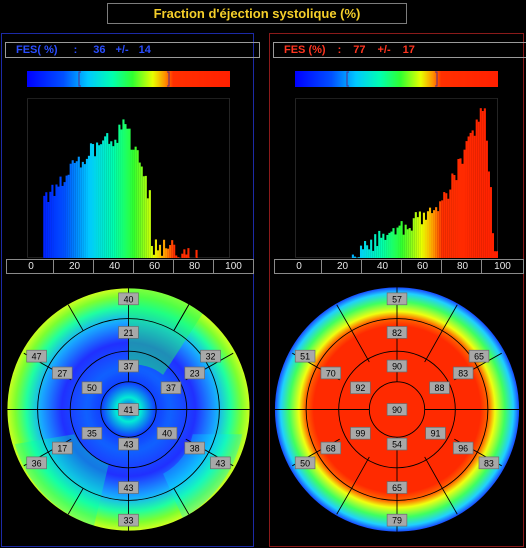 This screenshot has height=548, width=526. I want to click on segment-value: 90, so click(397, 409).